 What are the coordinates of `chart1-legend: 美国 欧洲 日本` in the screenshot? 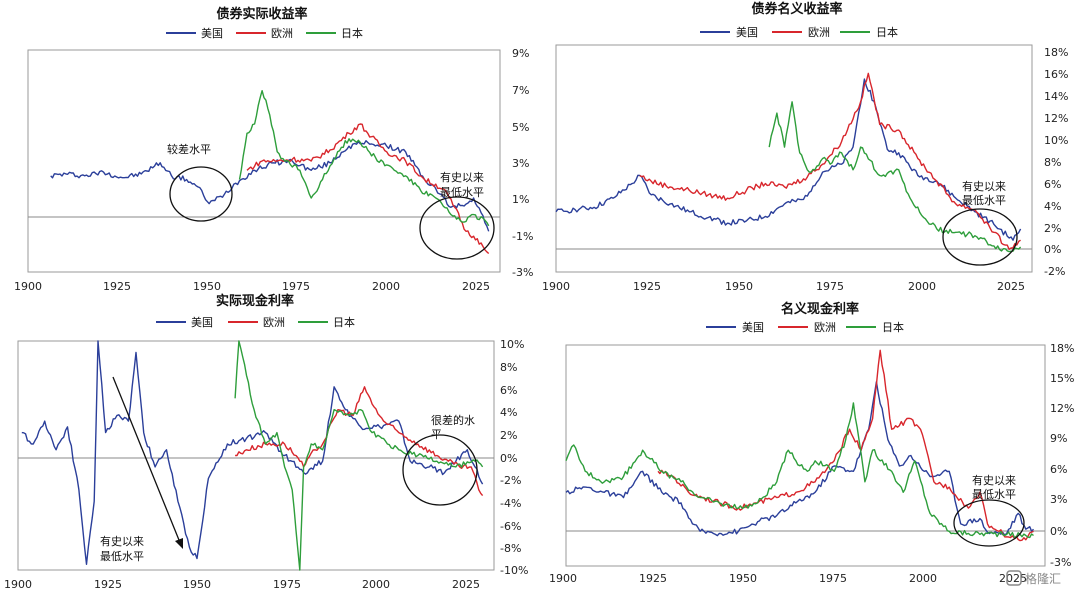 It's located at (264, 33).